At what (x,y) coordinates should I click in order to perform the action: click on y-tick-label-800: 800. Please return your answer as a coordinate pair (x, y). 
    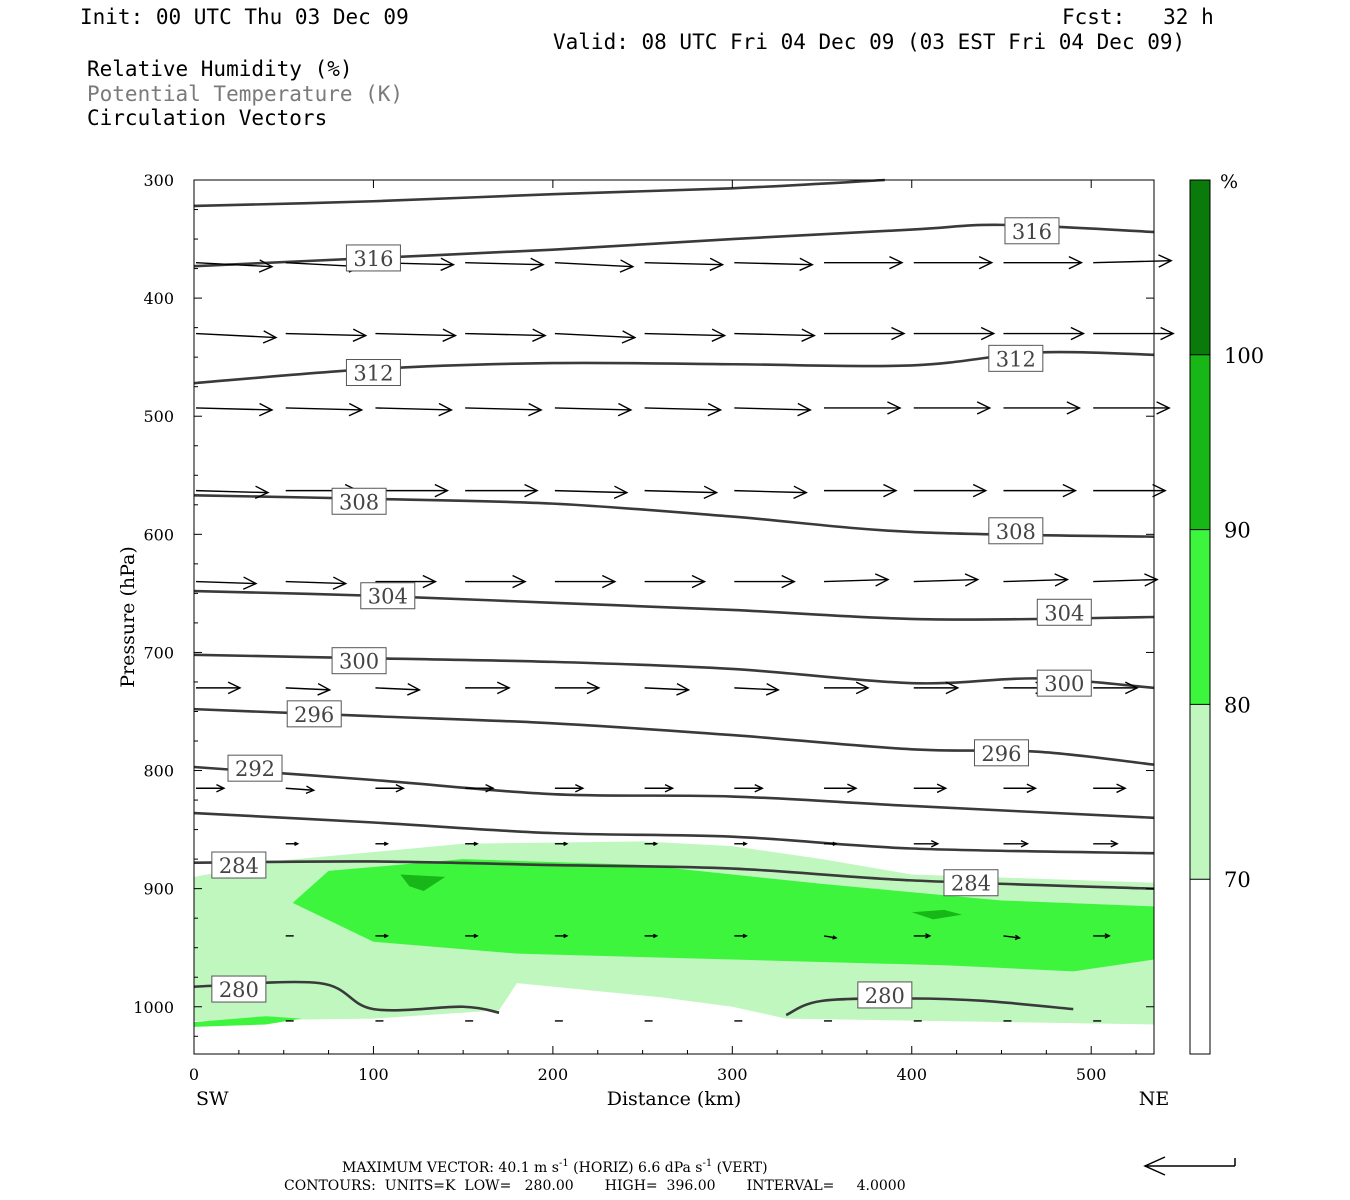
    Looking at the image, I should click on (158, 771).